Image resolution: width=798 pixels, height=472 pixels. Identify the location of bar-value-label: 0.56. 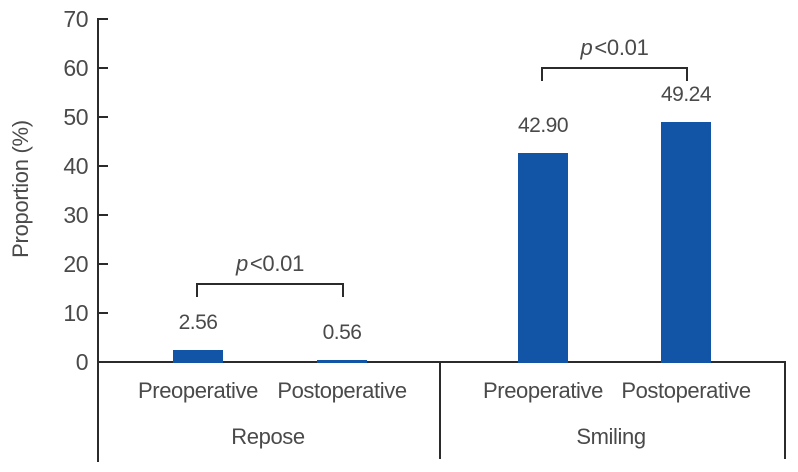
(342, 332).